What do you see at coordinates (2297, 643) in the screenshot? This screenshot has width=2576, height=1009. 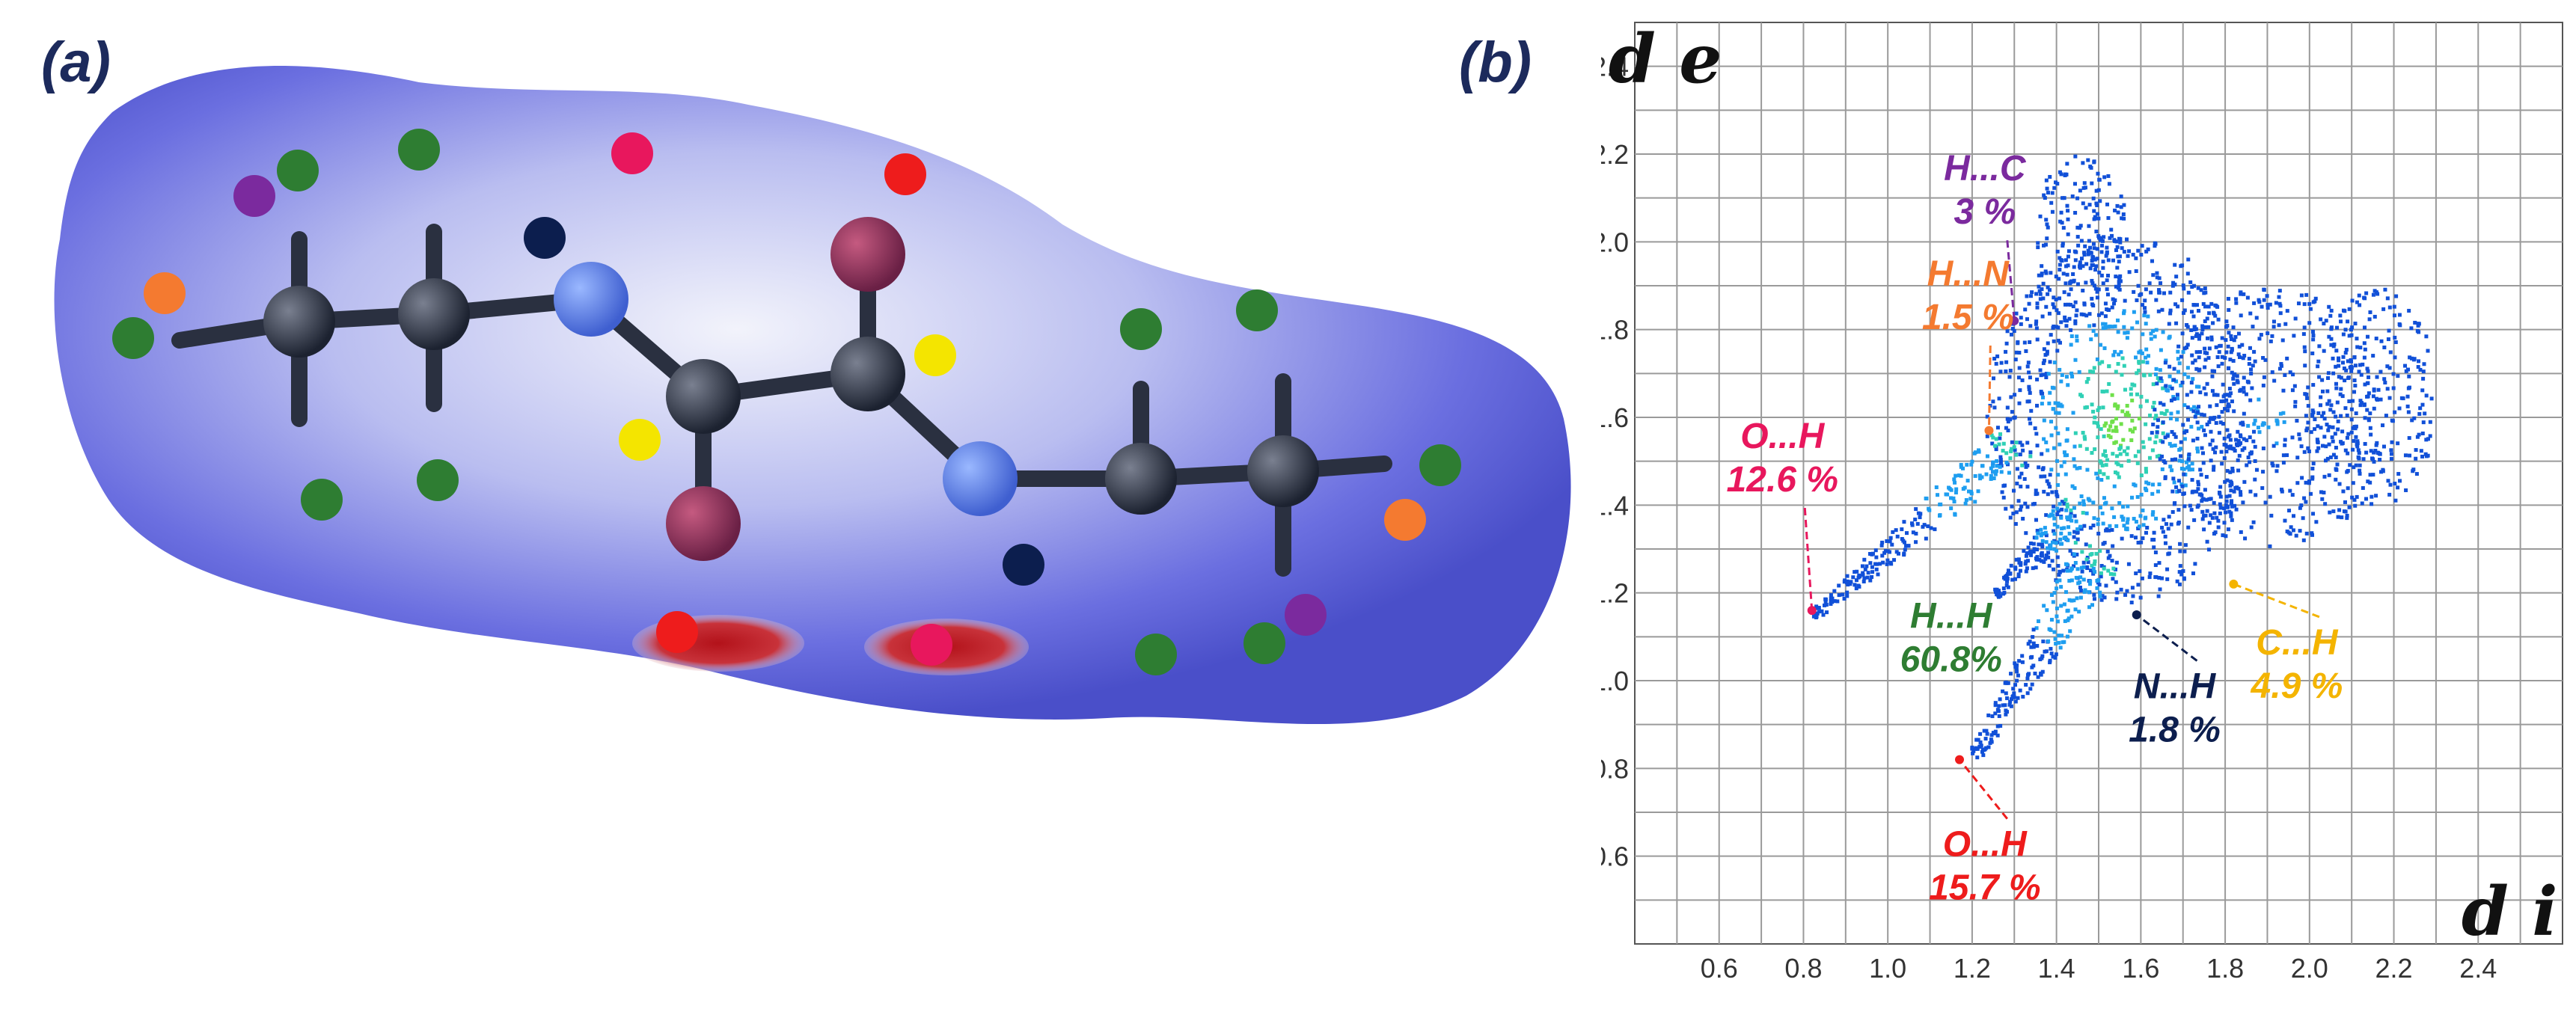 I see `annotation-label: C...H` at bounding box center [2297, 643].